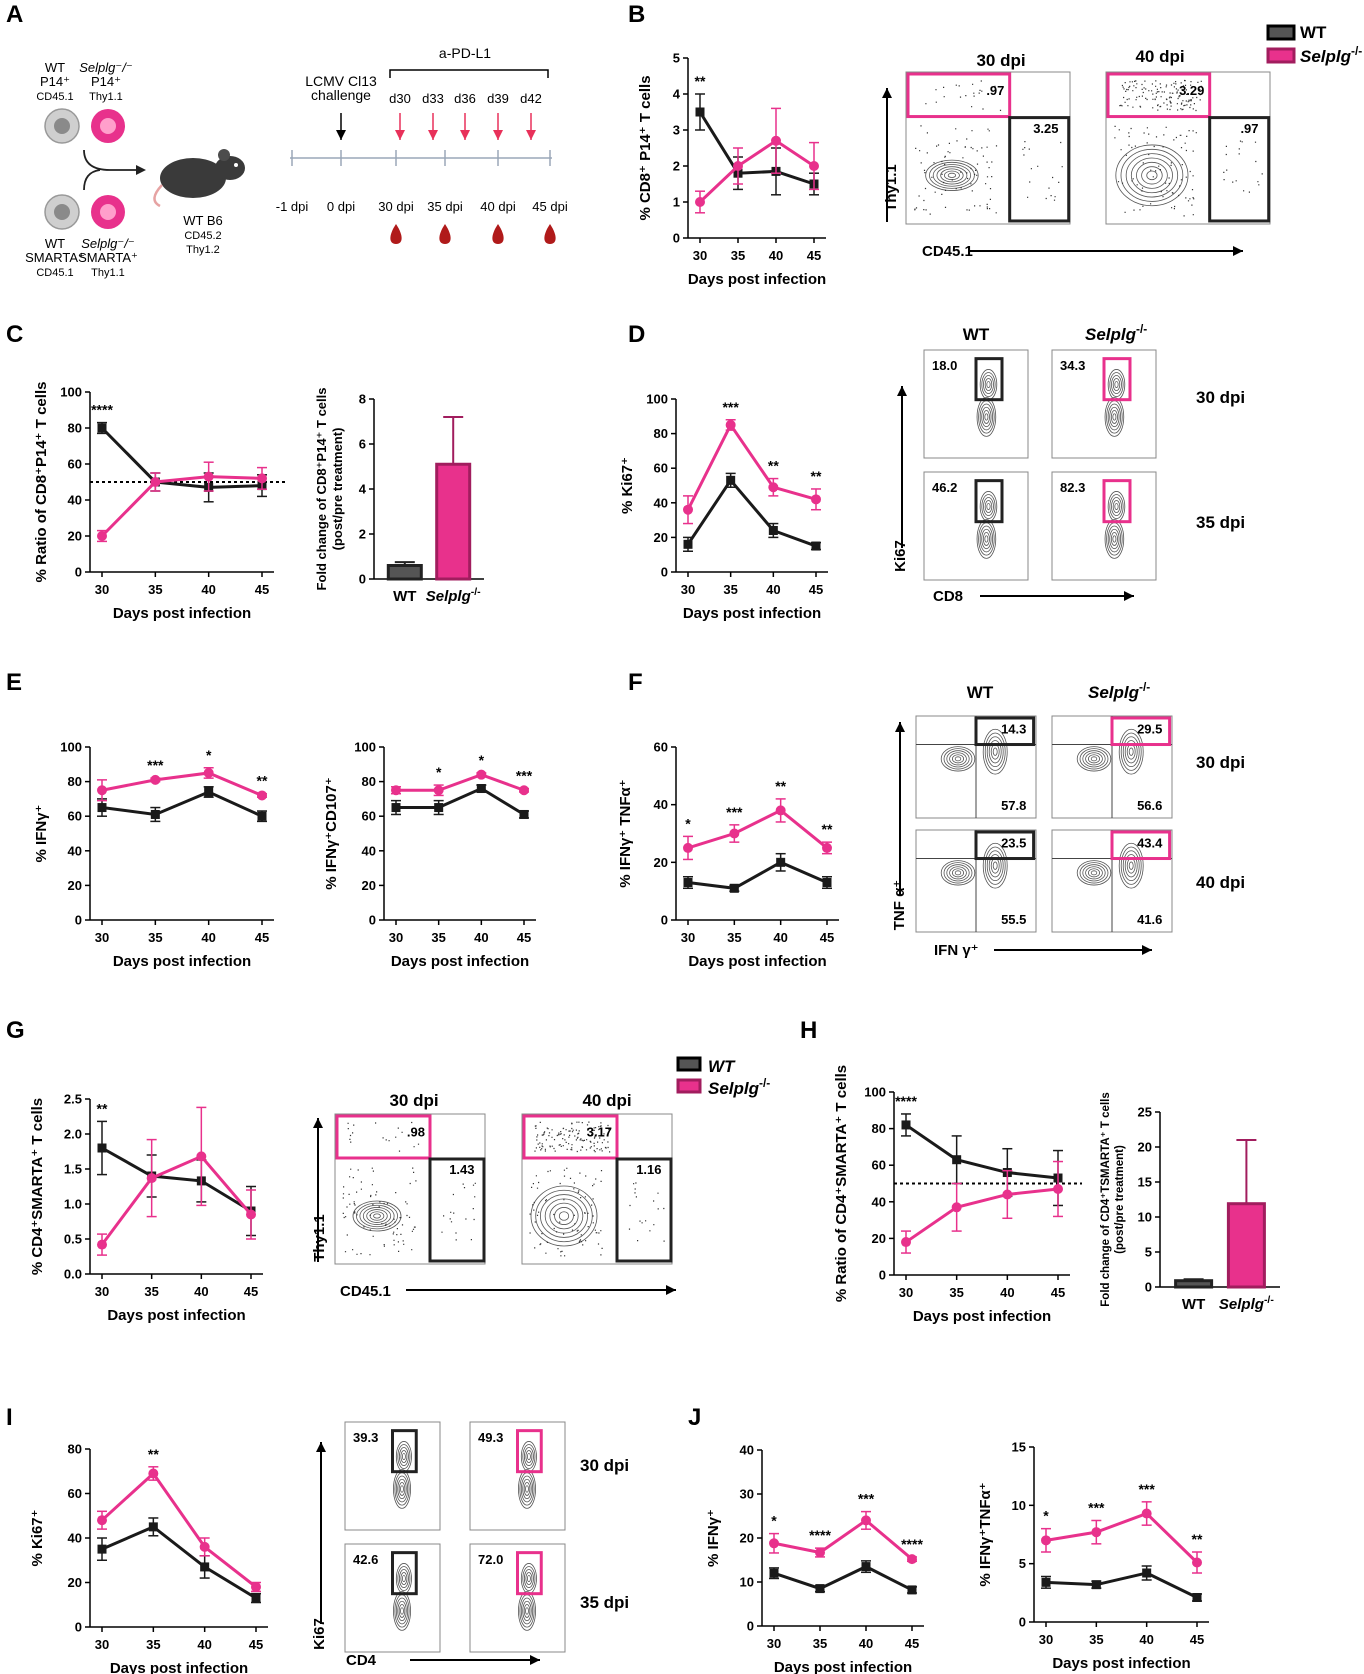  I want to click on flow-D-col-label: WT, so click(976, 334).